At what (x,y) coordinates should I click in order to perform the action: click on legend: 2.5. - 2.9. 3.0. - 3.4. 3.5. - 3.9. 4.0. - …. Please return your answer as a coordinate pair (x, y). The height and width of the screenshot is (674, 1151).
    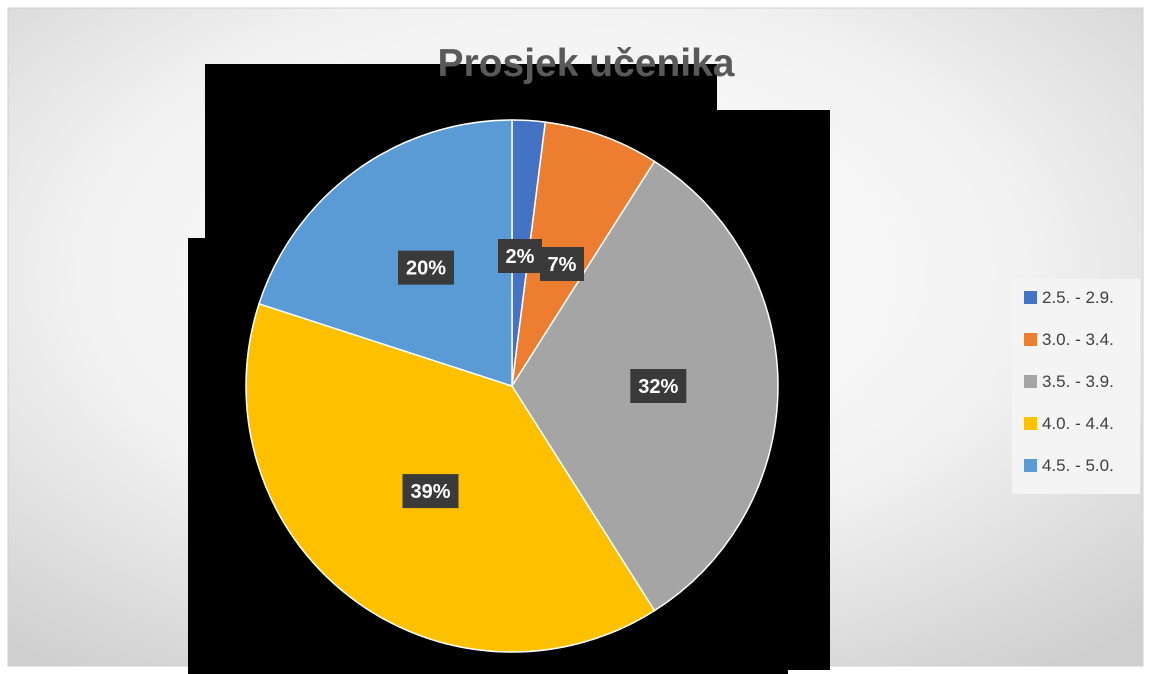
    Looking at the image, I should click on (1076, 386).